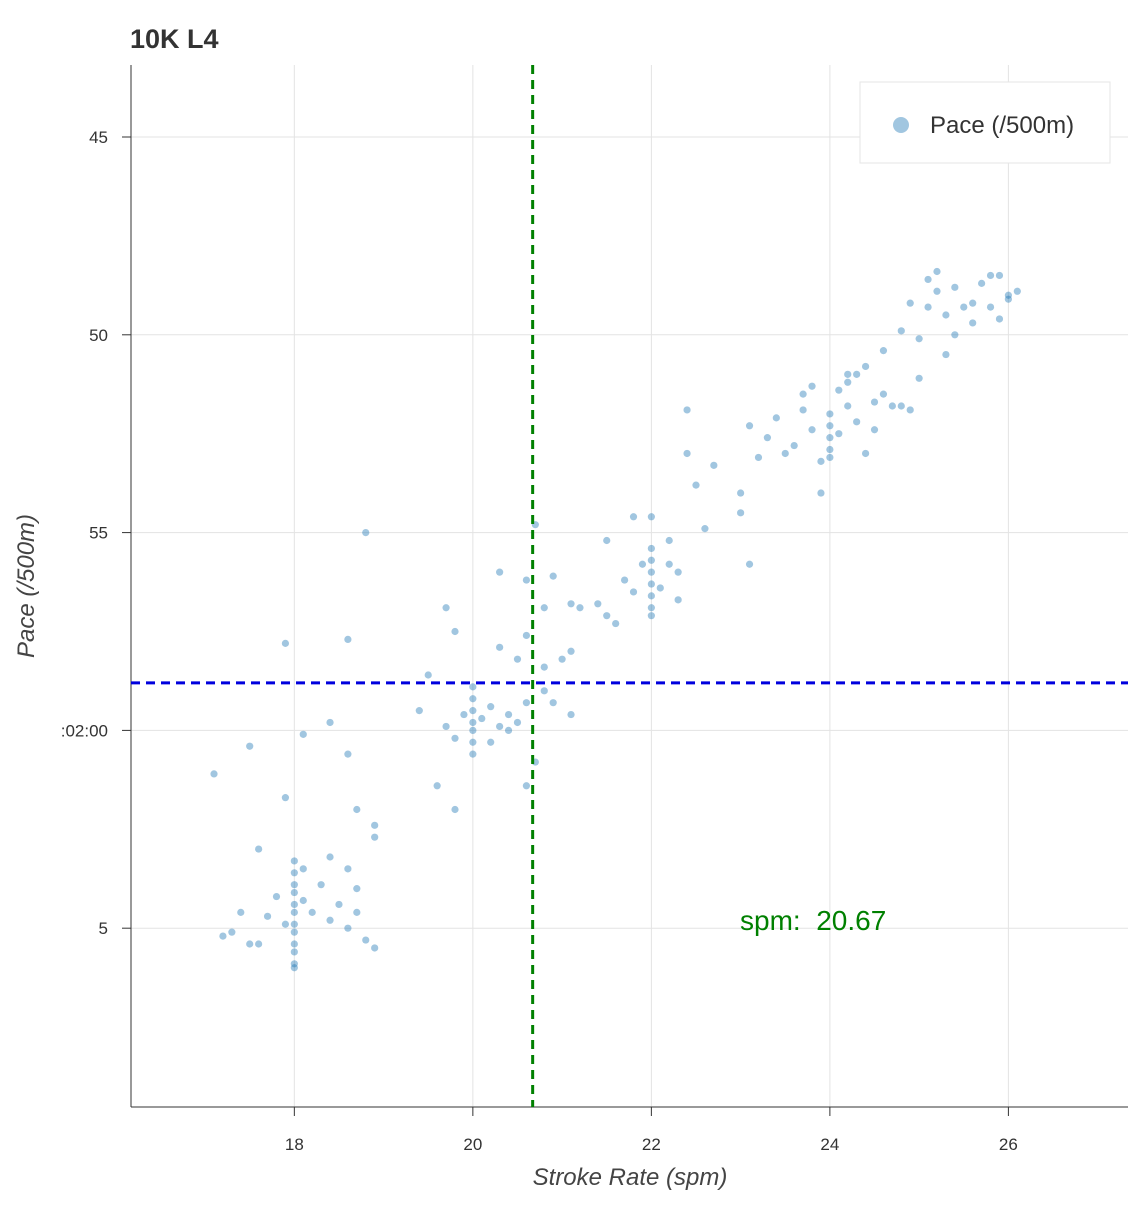 The width and height of the screenshot is (1140, 1205). What do you see at coordinates (103, 928) in the screenshot?
I see `y-tick-label: 5` at bounding box center [103, 928].